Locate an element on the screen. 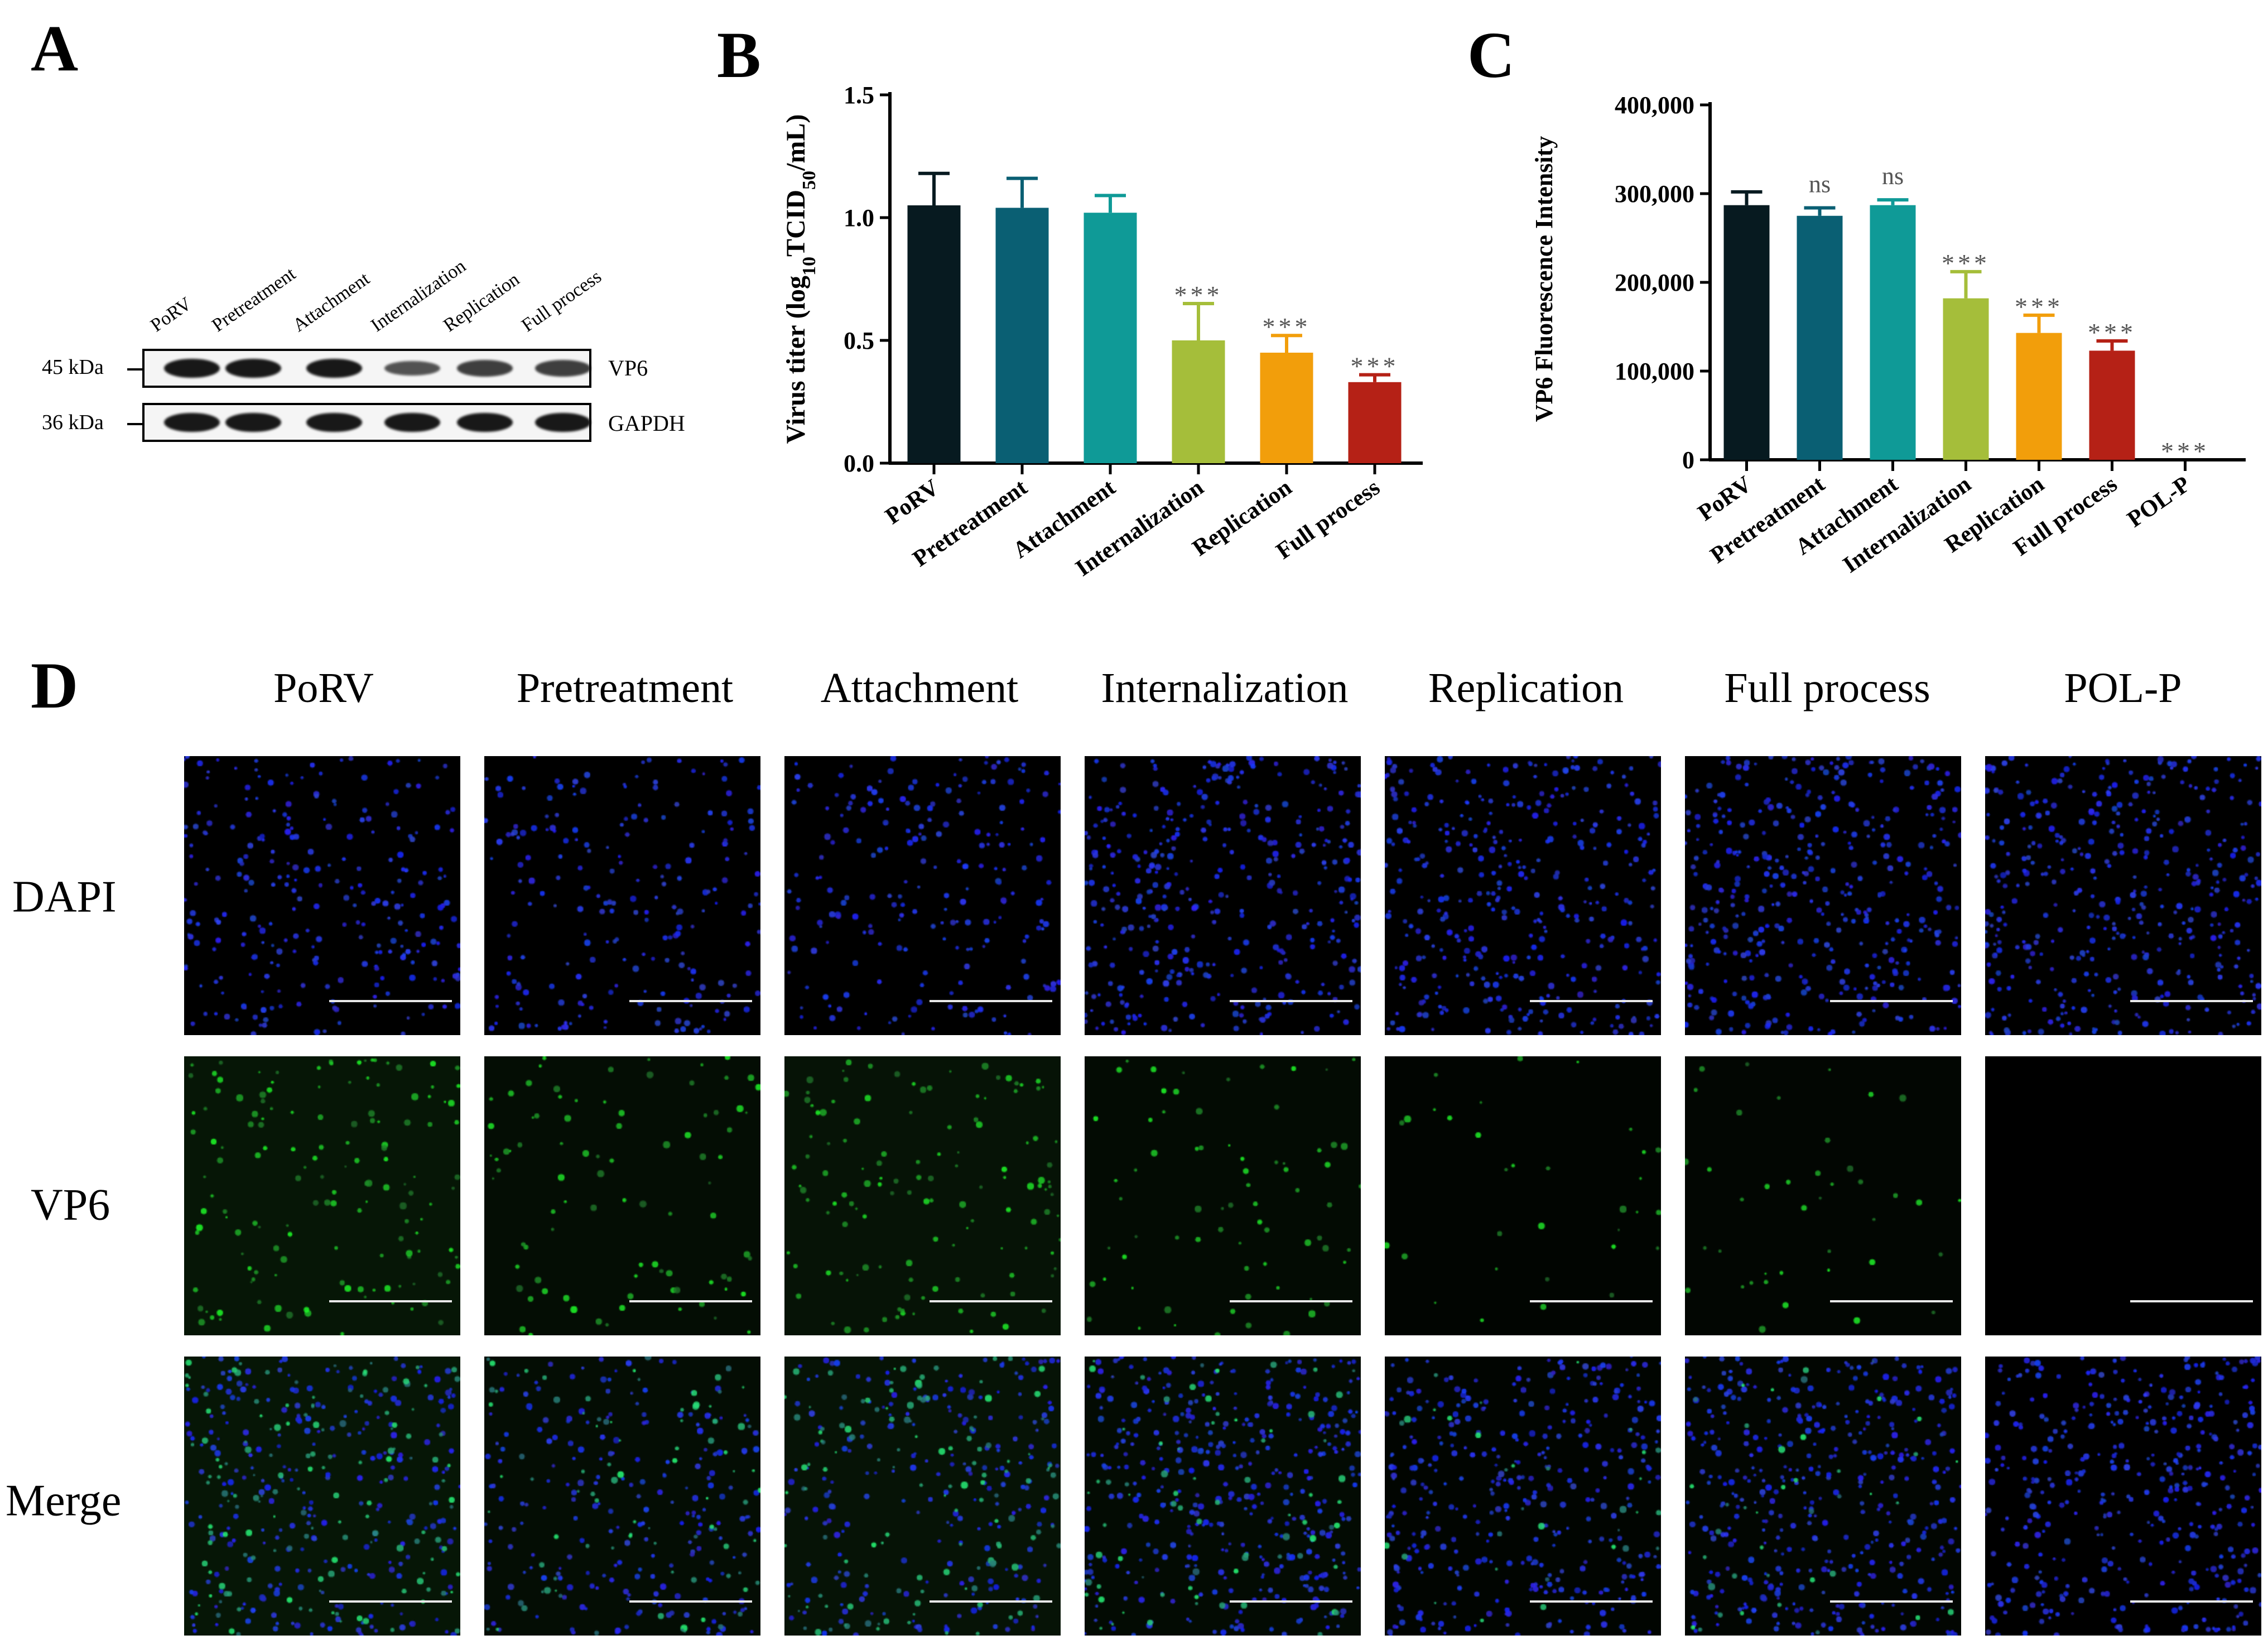 The width and height of the screenshot is (2268, 1640). microscopy-column-label: Full process is located at coordinates (1827, 688).